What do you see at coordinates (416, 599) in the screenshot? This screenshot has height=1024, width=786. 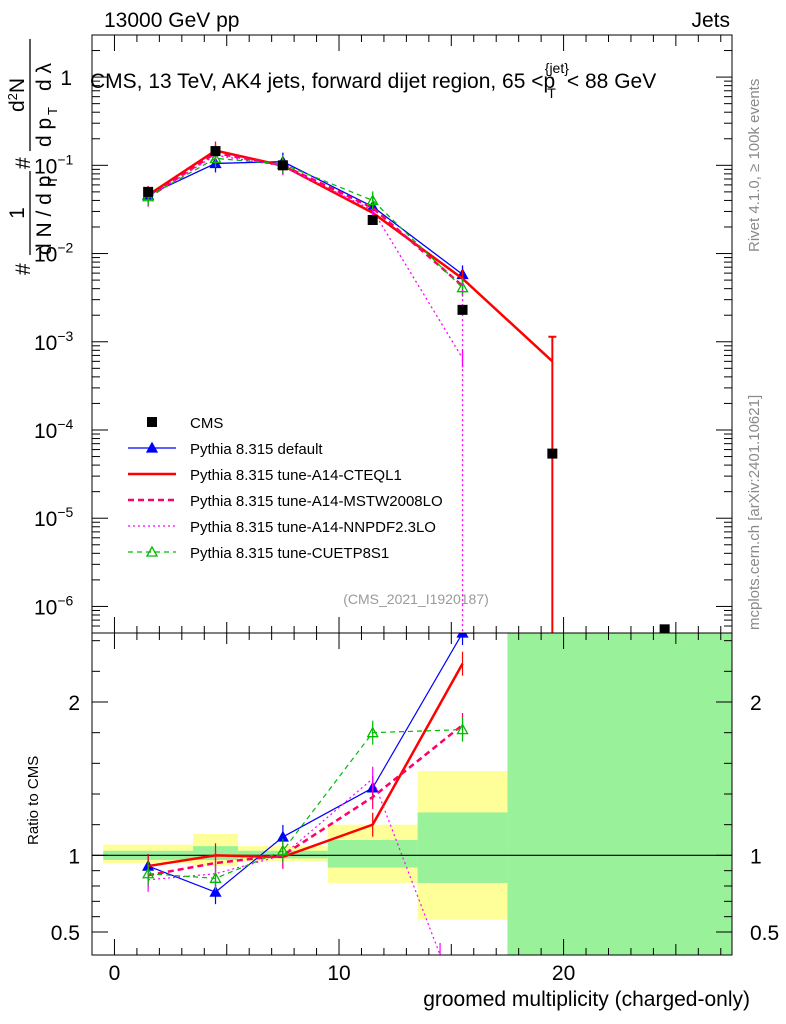 I see `analysis-id: (CMS_2021_I1920187)` at bounding box center [416, 599].